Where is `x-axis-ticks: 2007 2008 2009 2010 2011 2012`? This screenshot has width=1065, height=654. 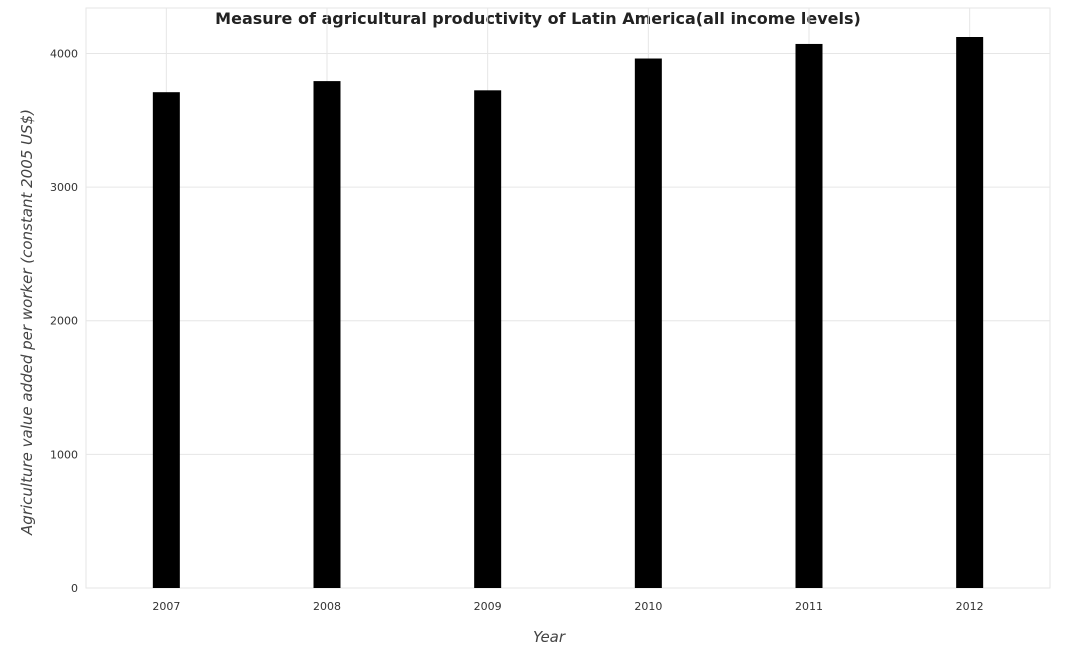
x-axis-ticks: 2007 2008 2009 2010 2011 2012 is located at coordinates (567, 606).